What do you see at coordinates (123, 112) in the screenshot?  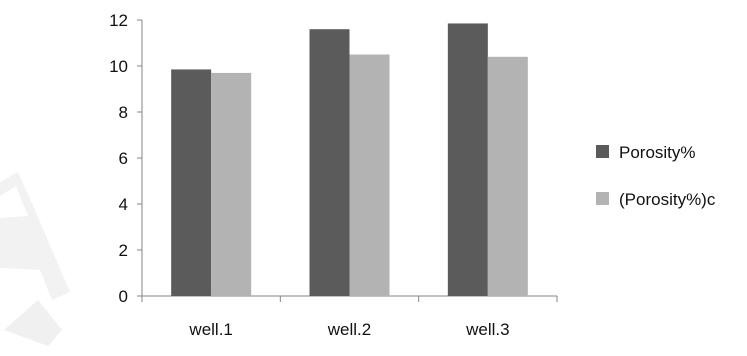 I see `y-tick-label: 8` at bounding box center [123, 112].